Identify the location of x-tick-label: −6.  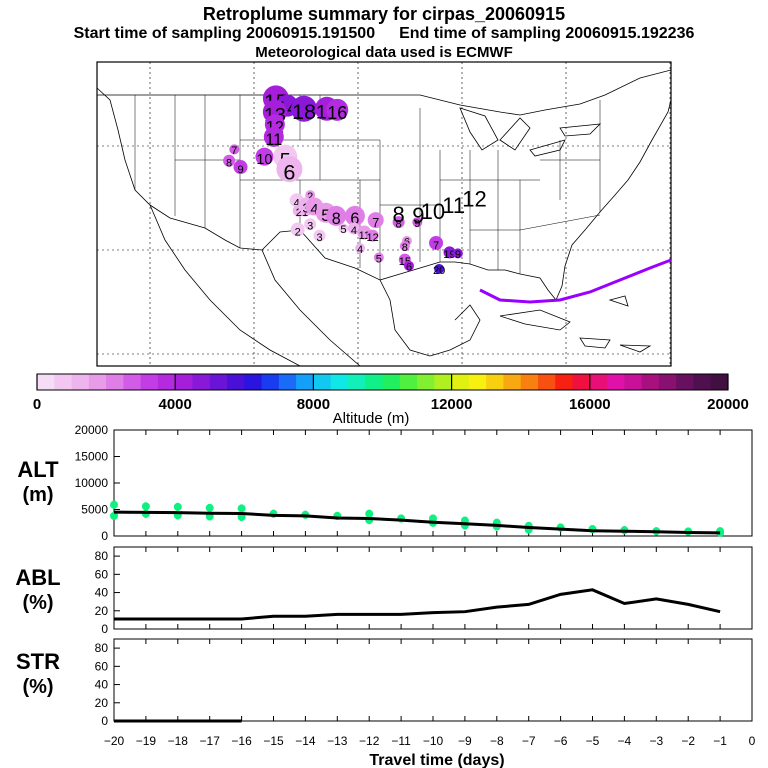
(561, 741).